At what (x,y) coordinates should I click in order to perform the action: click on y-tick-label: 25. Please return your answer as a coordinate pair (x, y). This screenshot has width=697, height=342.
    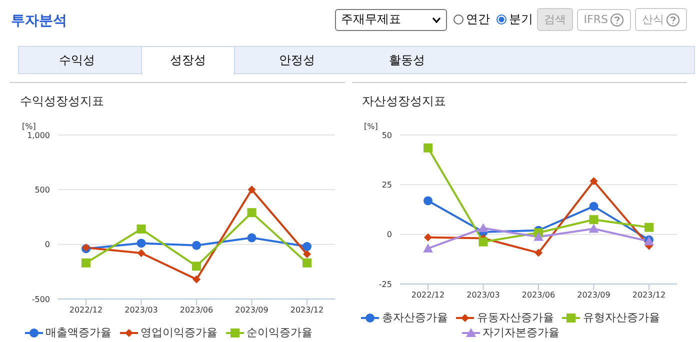
    Looking at the image, I should click on (387, 185).